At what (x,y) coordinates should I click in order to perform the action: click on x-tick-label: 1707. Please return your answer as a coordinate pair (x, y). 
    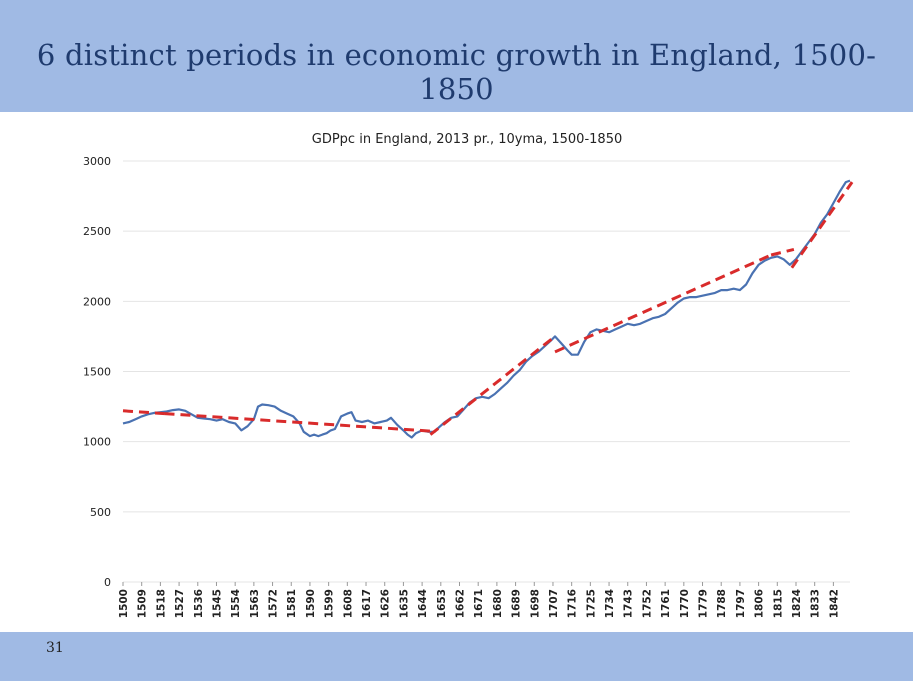
    Looking at the image, I should click on (554, 603).